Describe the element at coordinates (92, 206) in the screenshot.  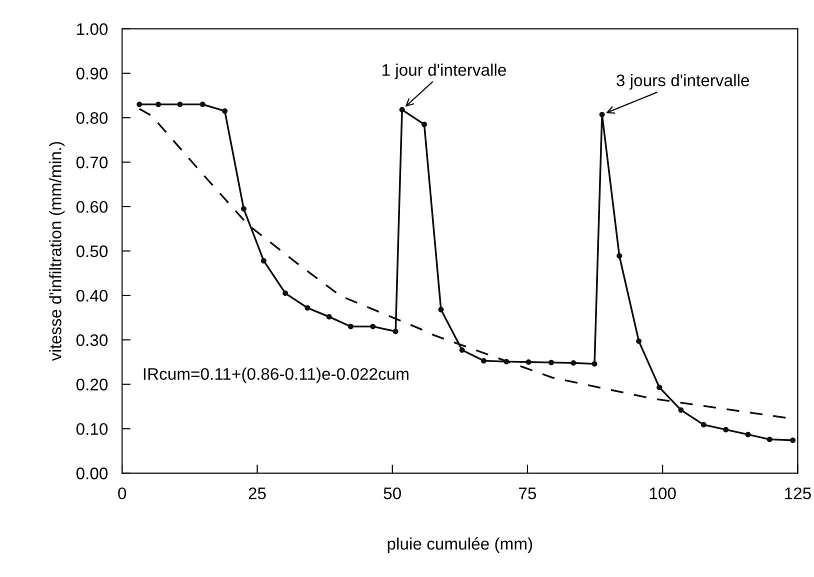
I see `y-tick-label: 0.60` at that location.